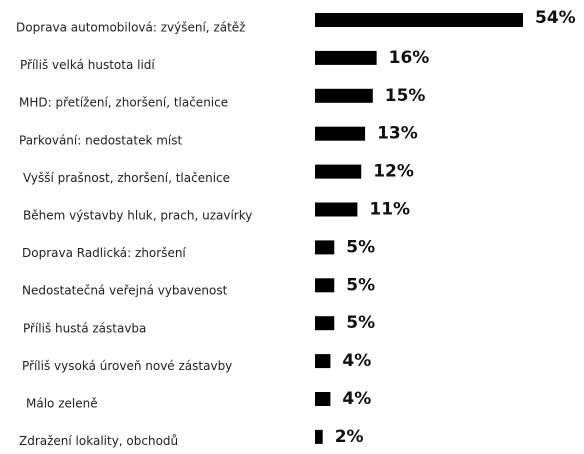  Describe the element at coordinates (62, 404) in the screenshot. I see `category-label: Málo zeleně` at that location.